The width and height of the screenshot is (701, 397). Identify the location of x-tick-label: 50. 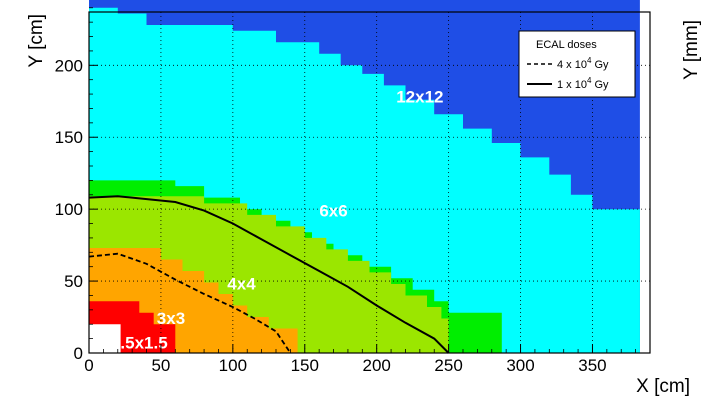
(160, 365).